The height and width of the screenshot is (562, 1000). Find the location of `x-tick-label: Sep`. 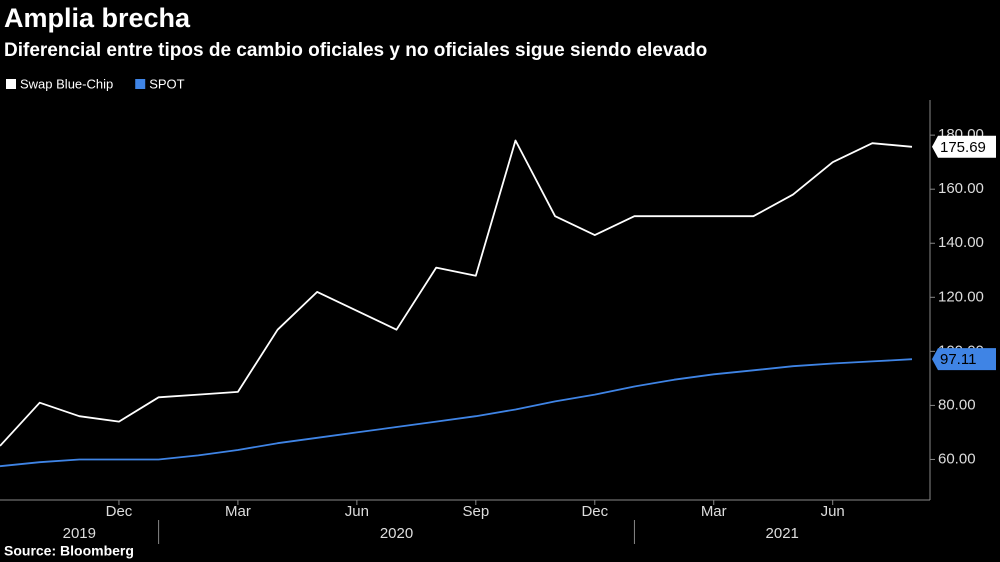

x-tick-label: Sep is located at coordinates (475, 511).